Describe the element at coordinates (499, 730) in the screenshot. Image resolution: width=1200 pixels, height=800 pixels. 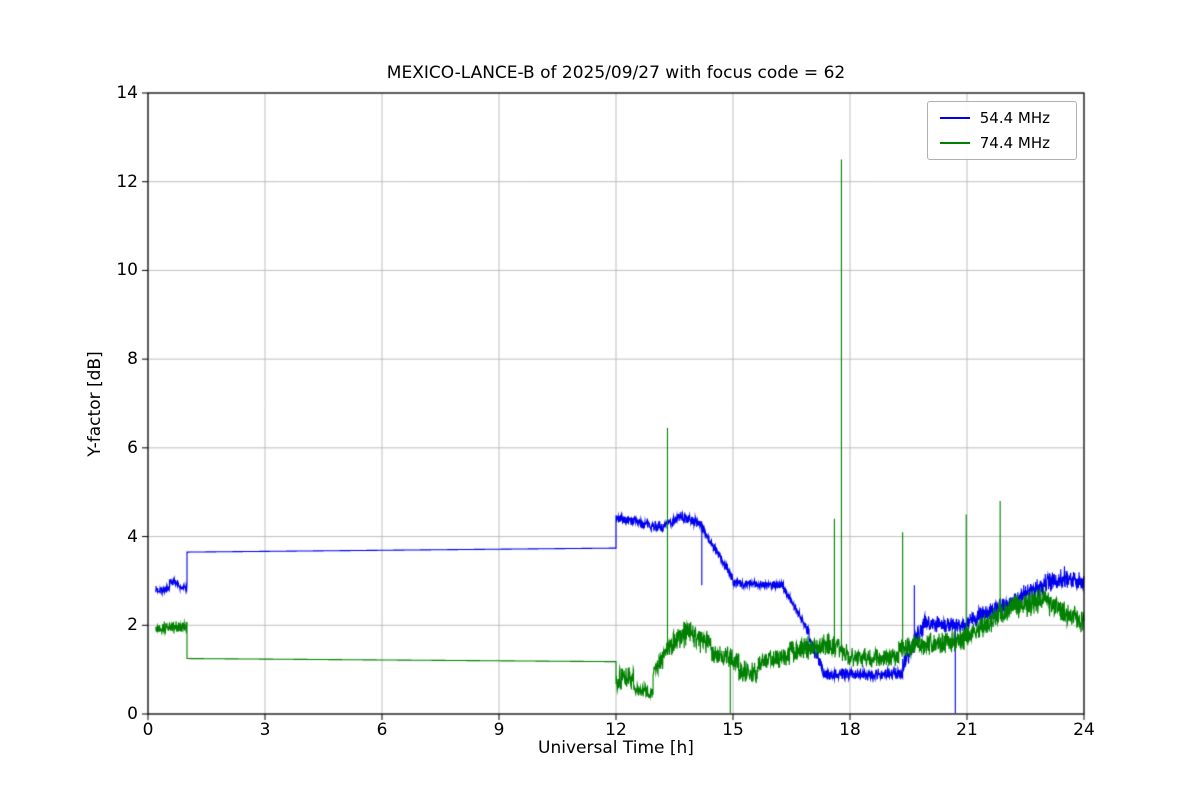
I see `x-tick-label: 9` at that location.